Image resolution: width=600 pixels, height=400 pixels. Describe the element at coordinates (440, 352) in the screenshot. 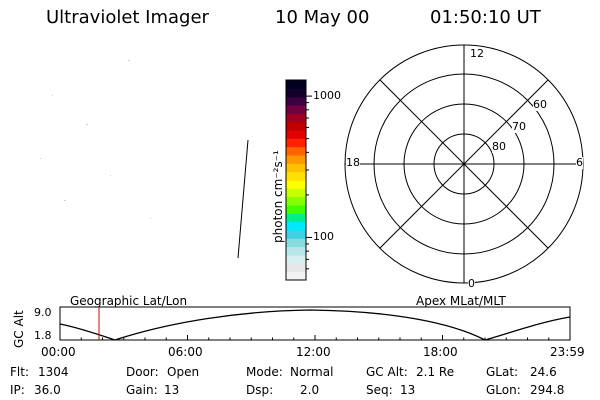

I see `timeline-x-tick-1800: 18:00` at that location.